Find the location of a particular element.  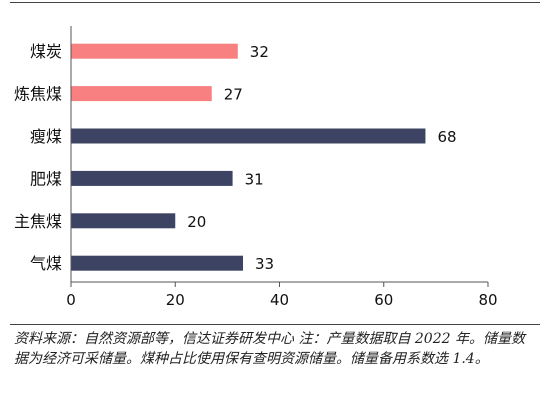

category-label-1: 炼焦煤 is located at coordinates (38, 94).